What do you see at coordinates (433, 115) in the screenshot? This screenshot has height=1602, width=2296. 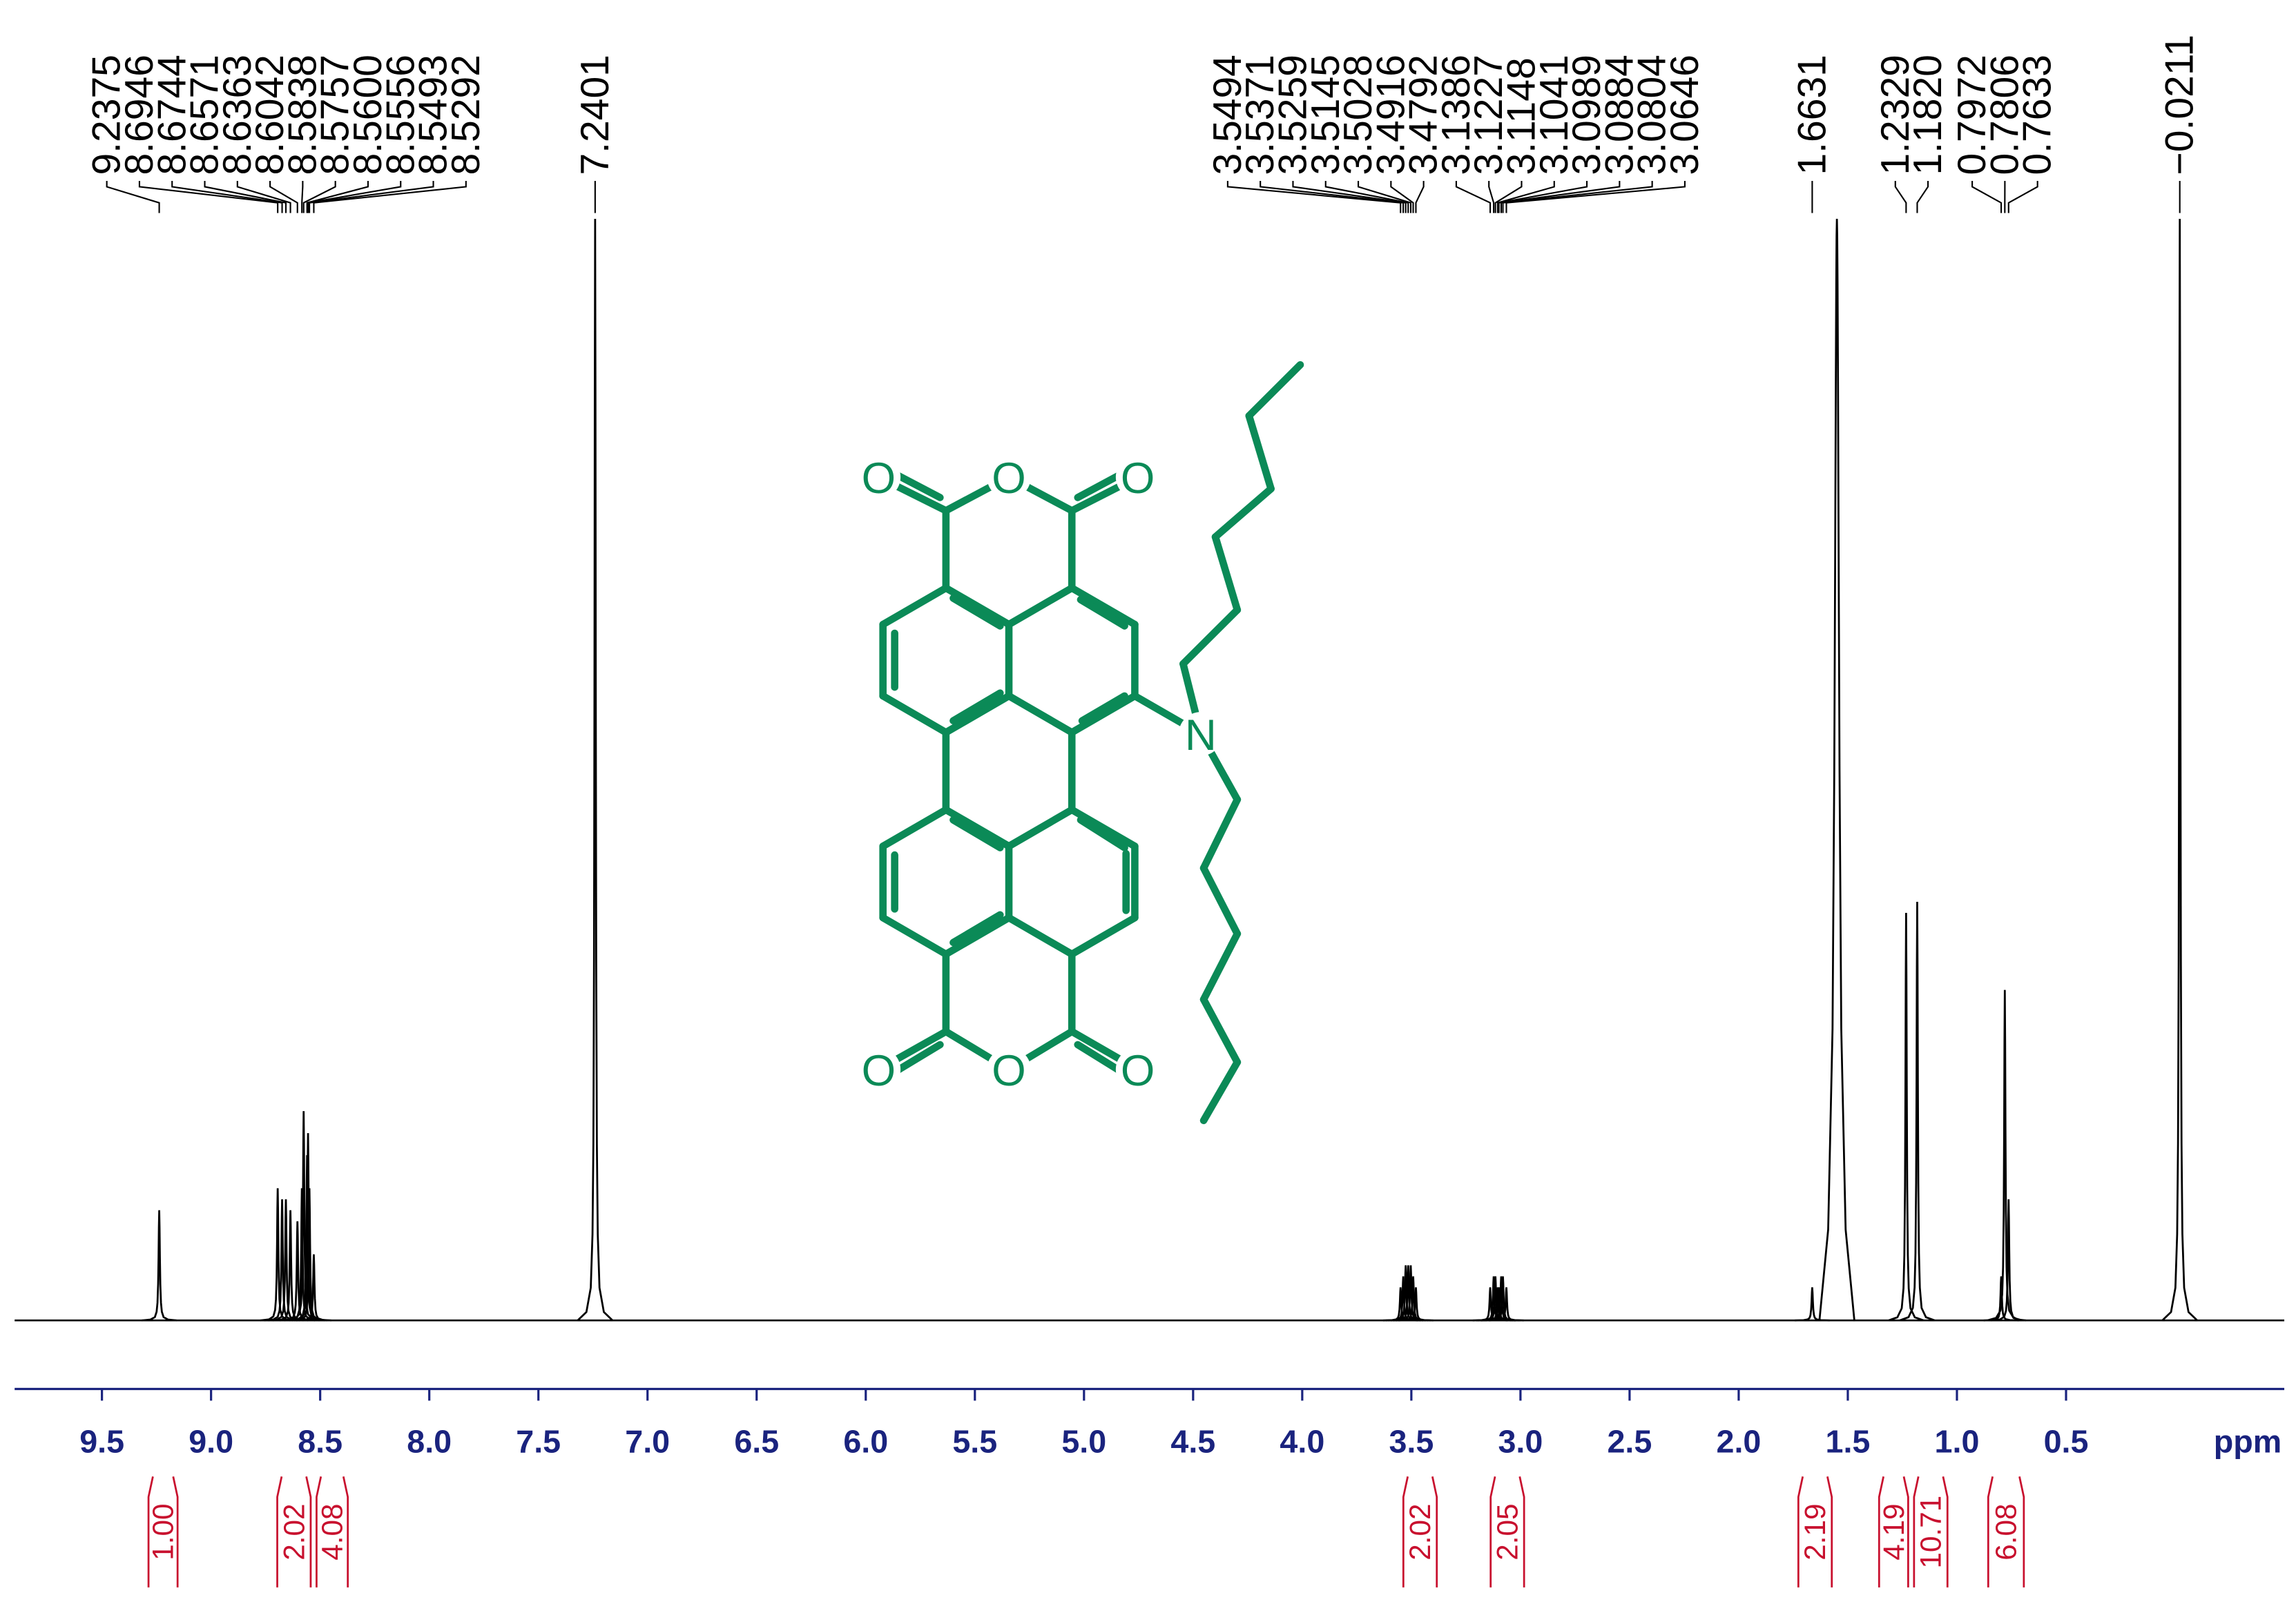 I see `peak-label: 8.5493` at bounding box center [433, 115].